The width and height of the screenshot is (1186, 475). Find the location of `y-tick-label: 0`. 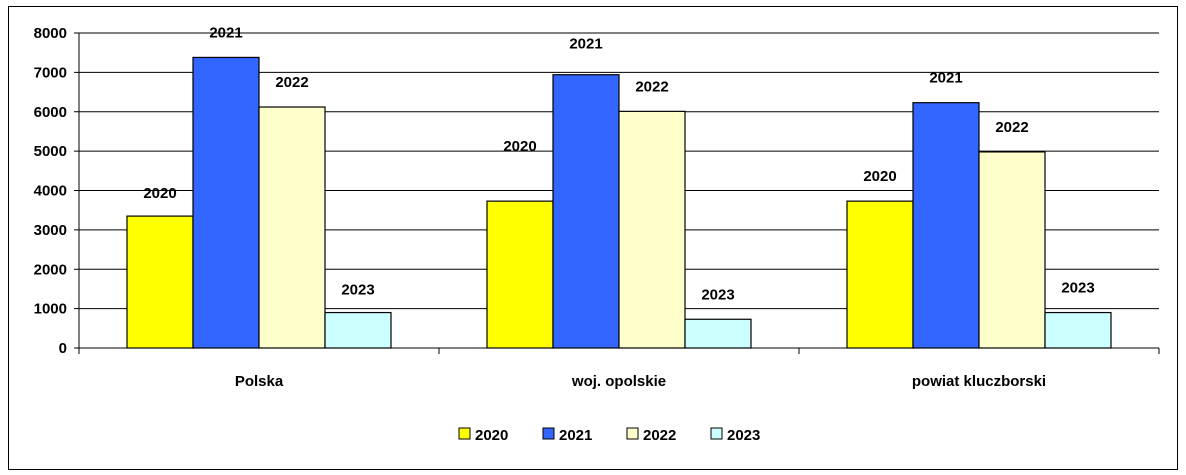

y-tick-label: 0 is located at coordinates (63, 348).